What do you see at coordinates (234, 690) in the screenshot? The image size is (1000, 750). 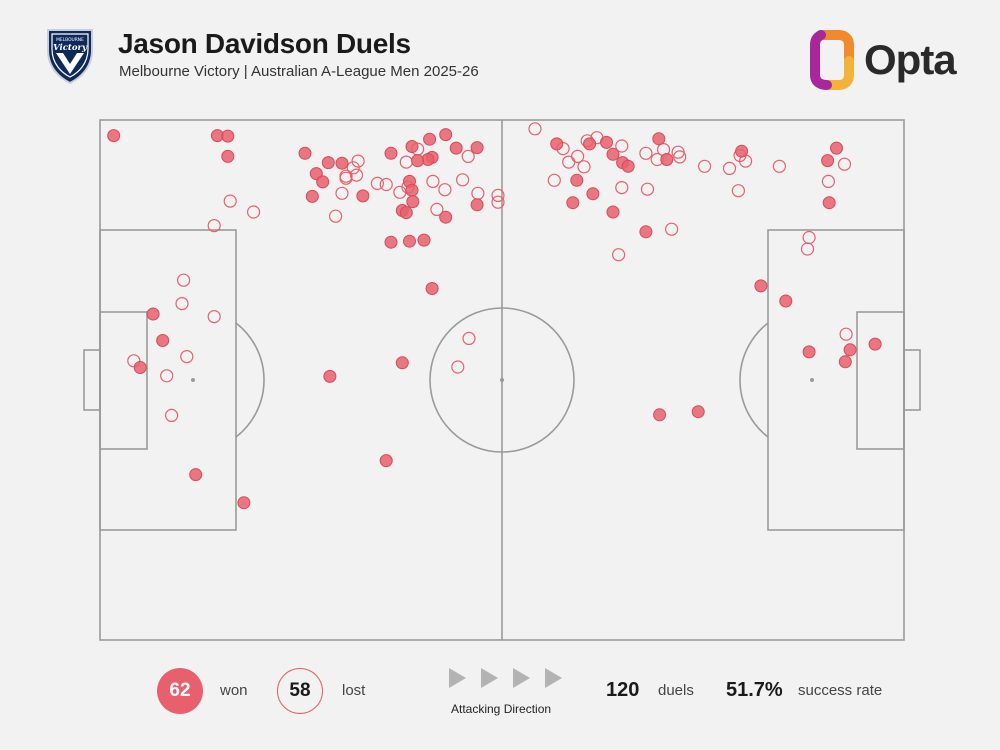 I see `won-label: won` at bounding box center [234, 690].